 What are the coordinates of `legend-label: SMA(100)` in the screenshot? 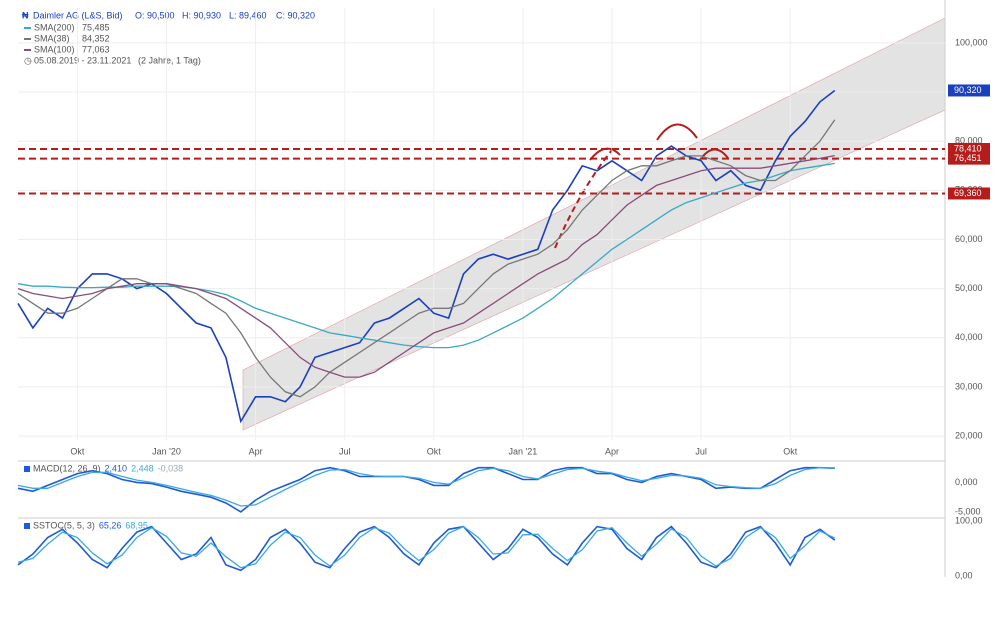 It's located at (54, 49).